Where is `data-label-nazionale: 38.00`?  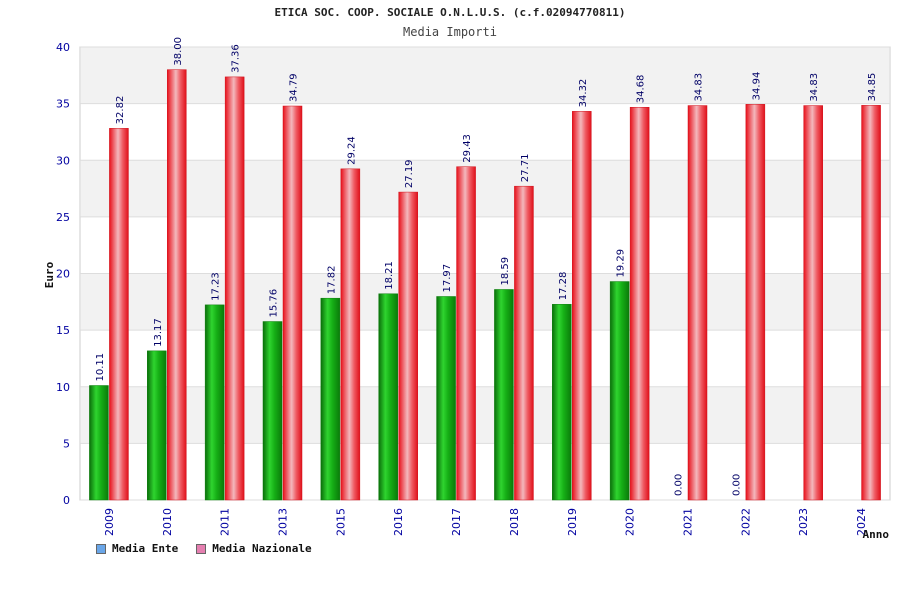 data-label-nazionale: 38.00 is located at coordinates (178, 51).